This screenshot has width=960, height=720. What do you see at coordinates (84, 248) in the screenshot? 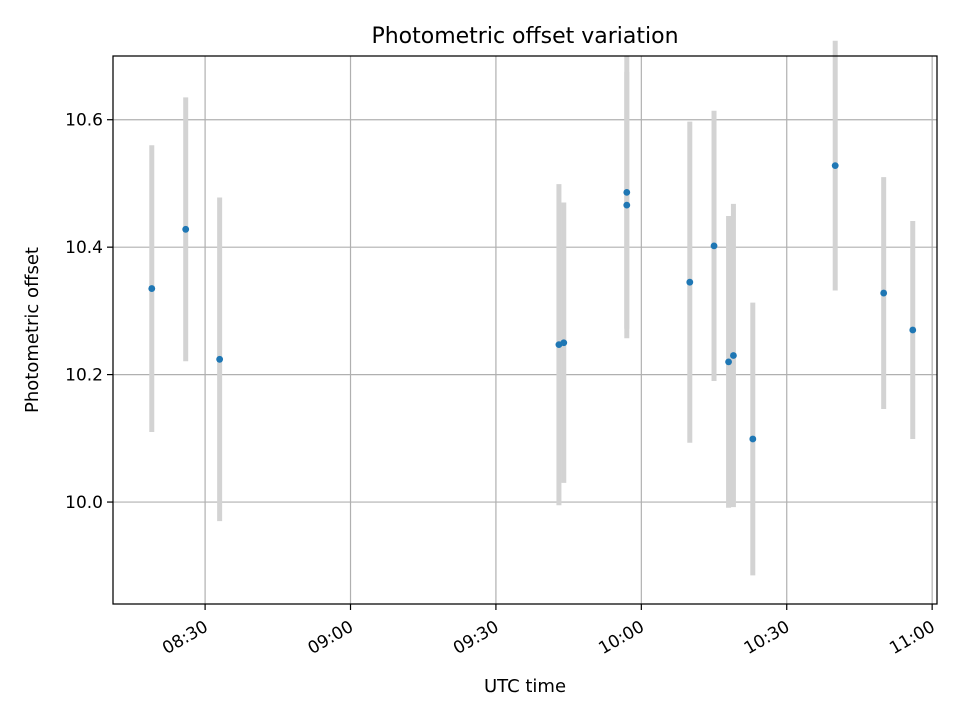
I see `y-tick-label: 10.4` at bounding box center [84, 248].